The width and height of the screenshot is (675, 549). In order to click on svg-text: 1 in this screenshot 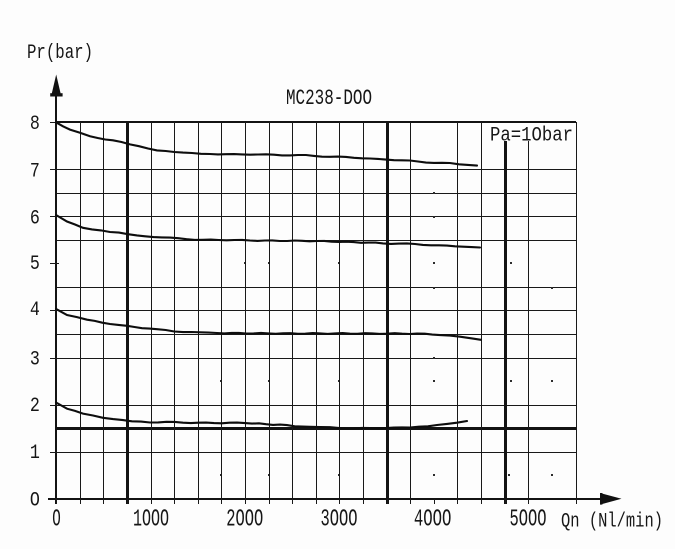, I will do `click(35, 453)`.